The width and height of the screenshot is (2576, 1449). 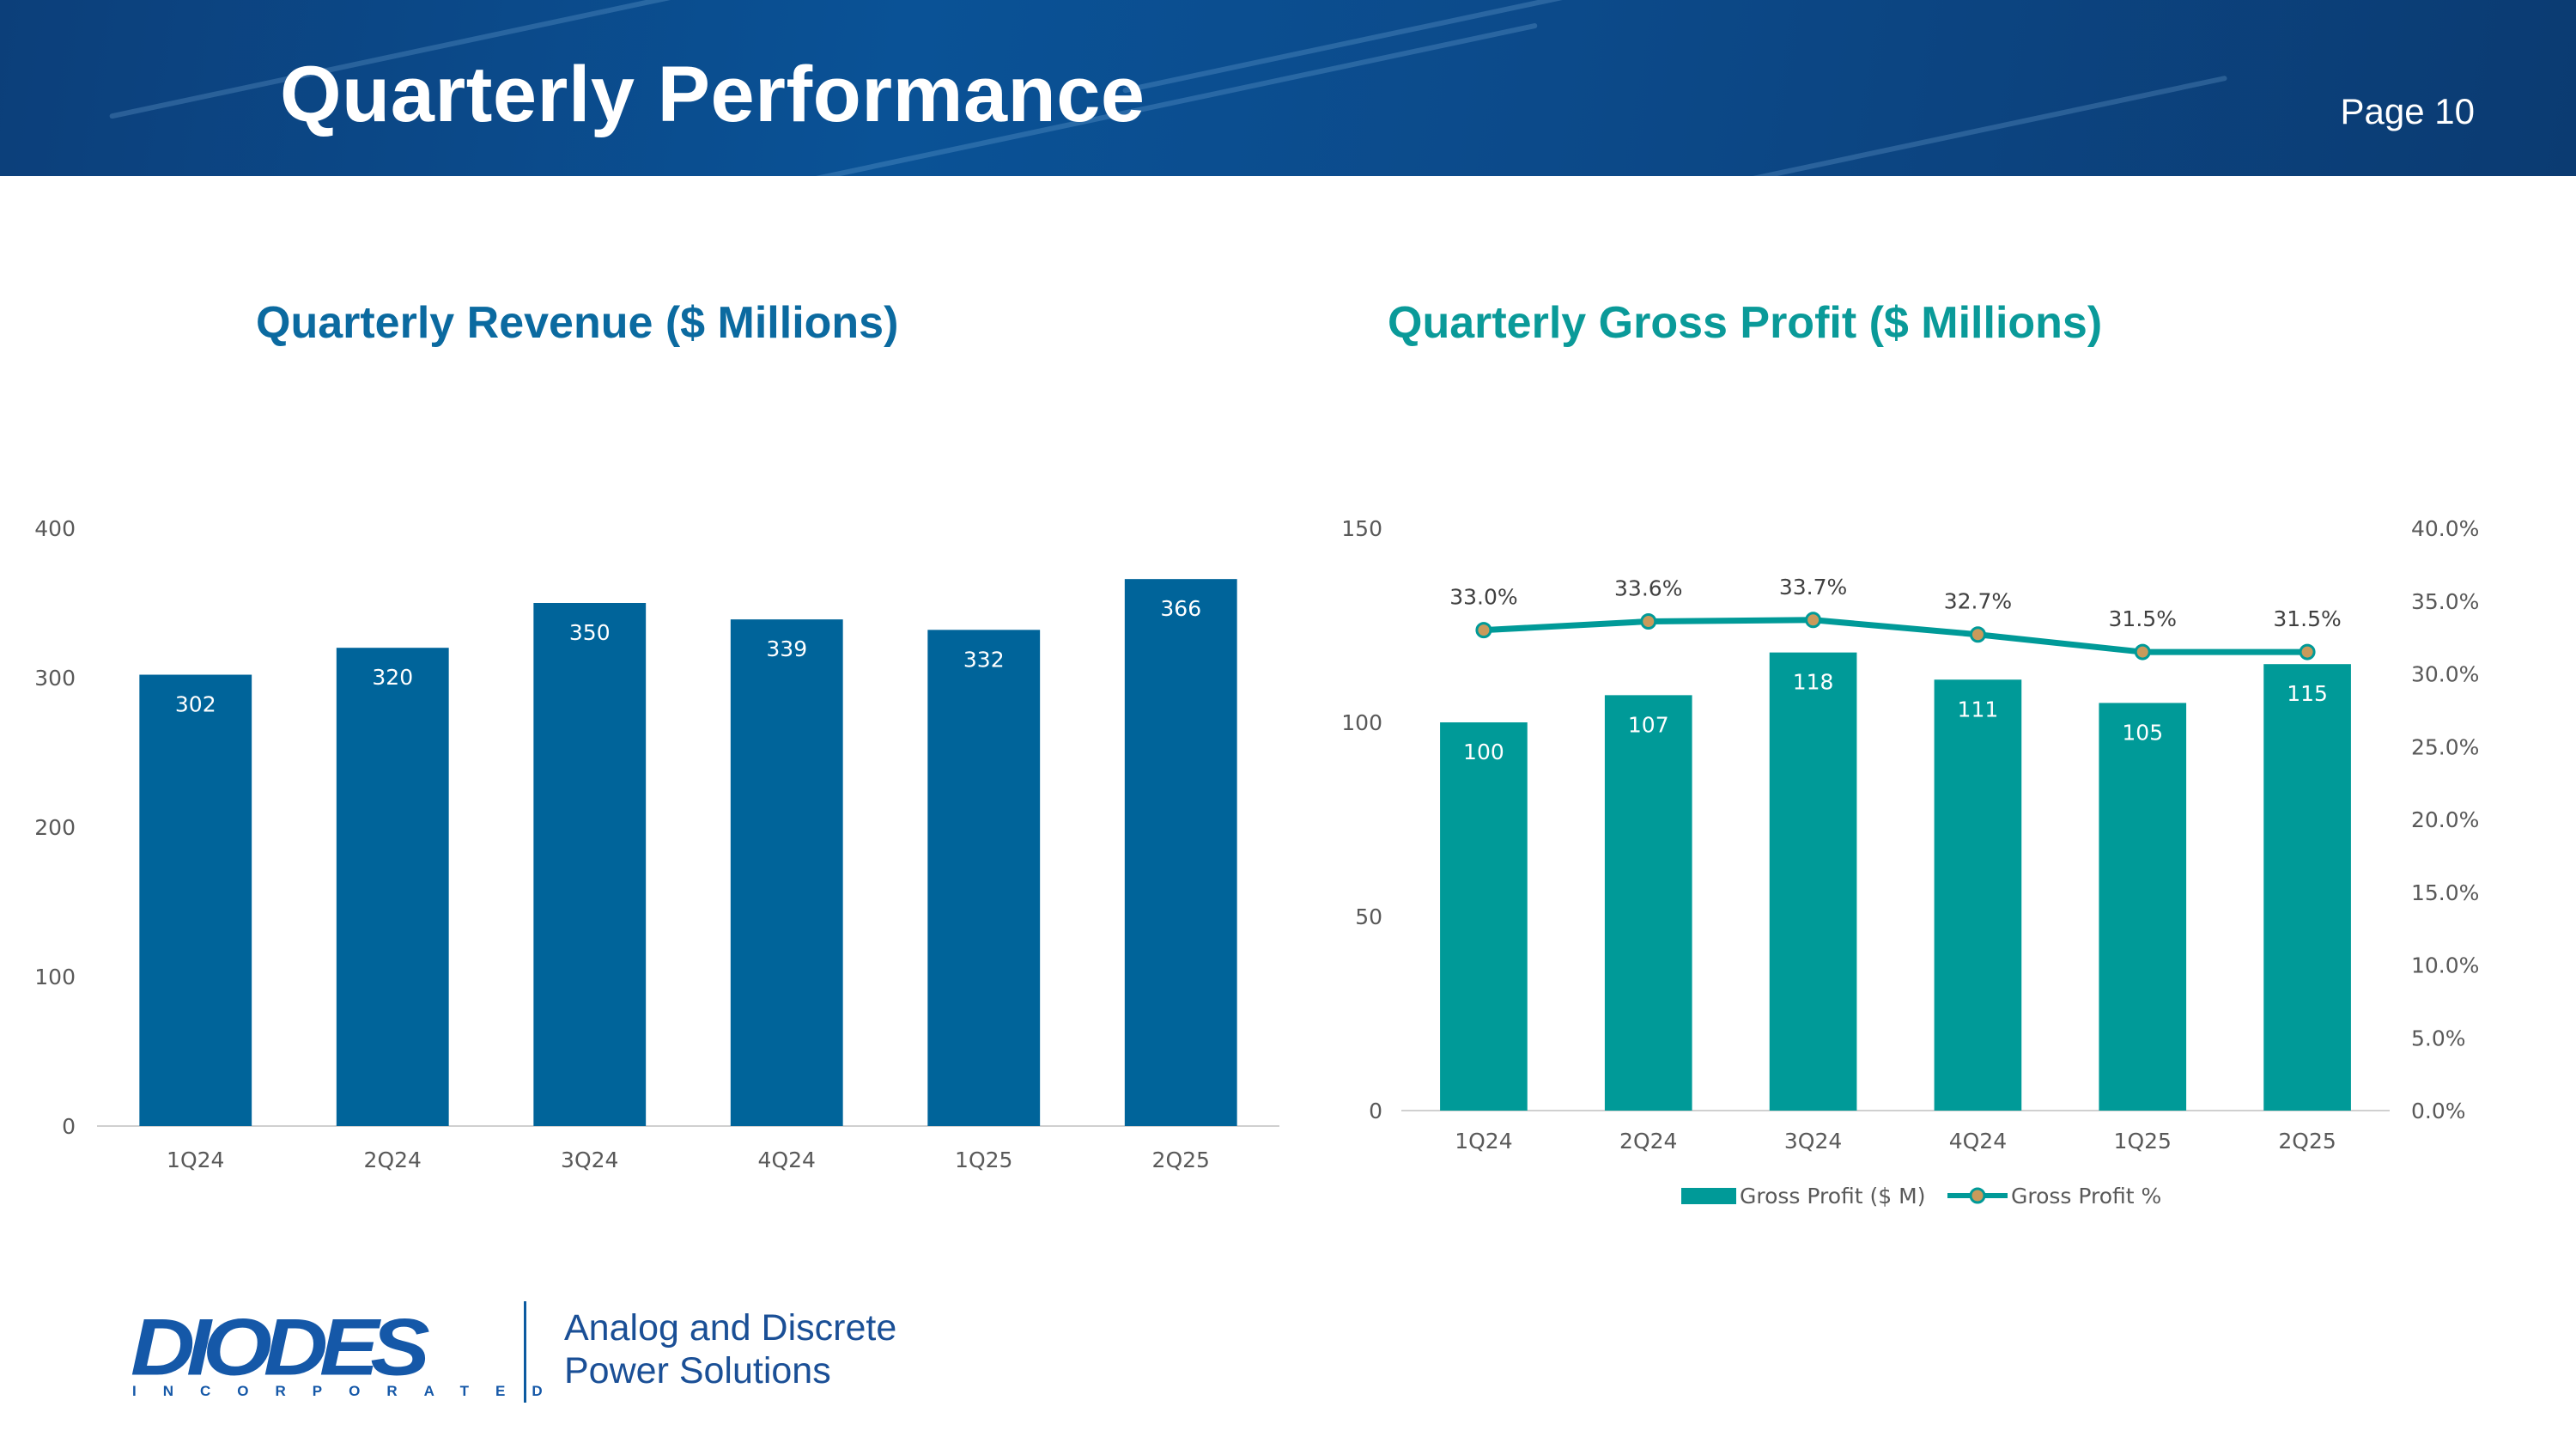 What do you see at coordinates (1484, 752) in the screenshot?
I see `gross-profit-data-label: 100` at bounding box center [1484, 752].